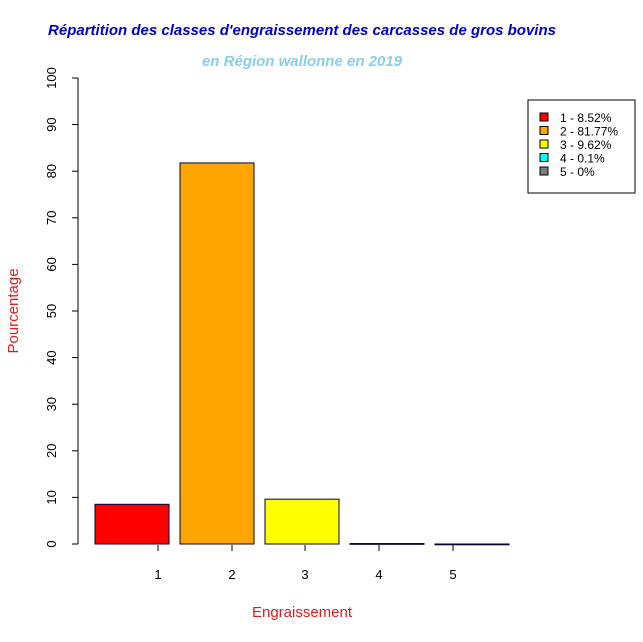  What do you see at coordinates (51, 543) in the screenshot?
I see `y-tick-label: 0` at bounding box center [51, 543].